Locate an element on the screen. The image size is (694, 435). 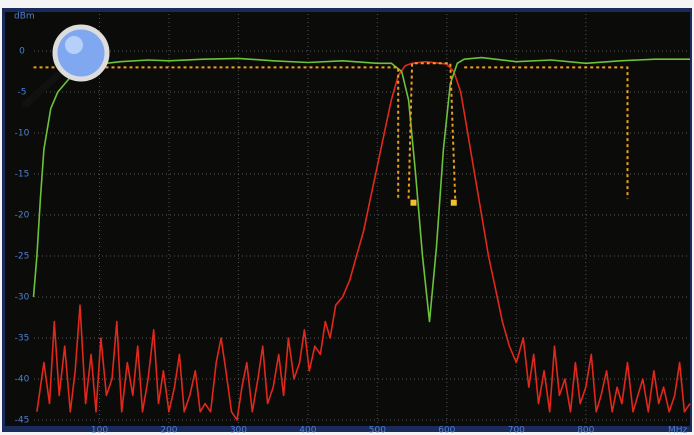
y-tick-label: -5 is located at coordinates (22, 93).